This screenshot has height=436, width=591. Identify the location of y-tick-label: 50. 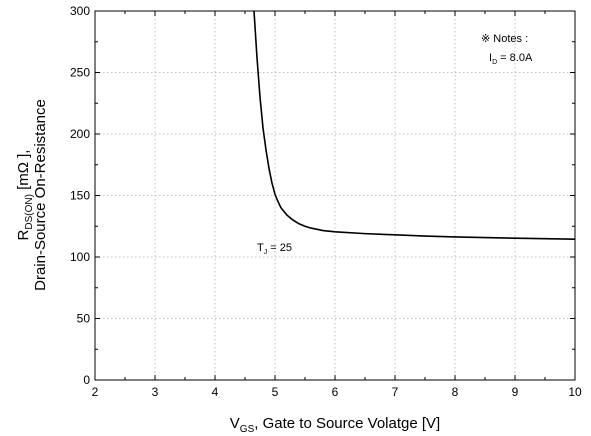
(84, 319).